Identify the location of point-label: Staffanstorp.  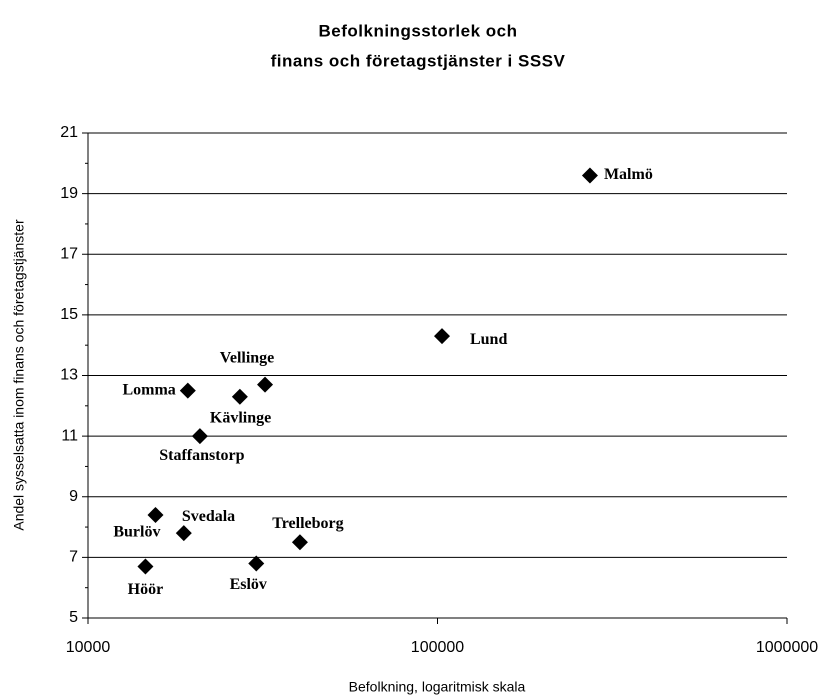
(201, 455).